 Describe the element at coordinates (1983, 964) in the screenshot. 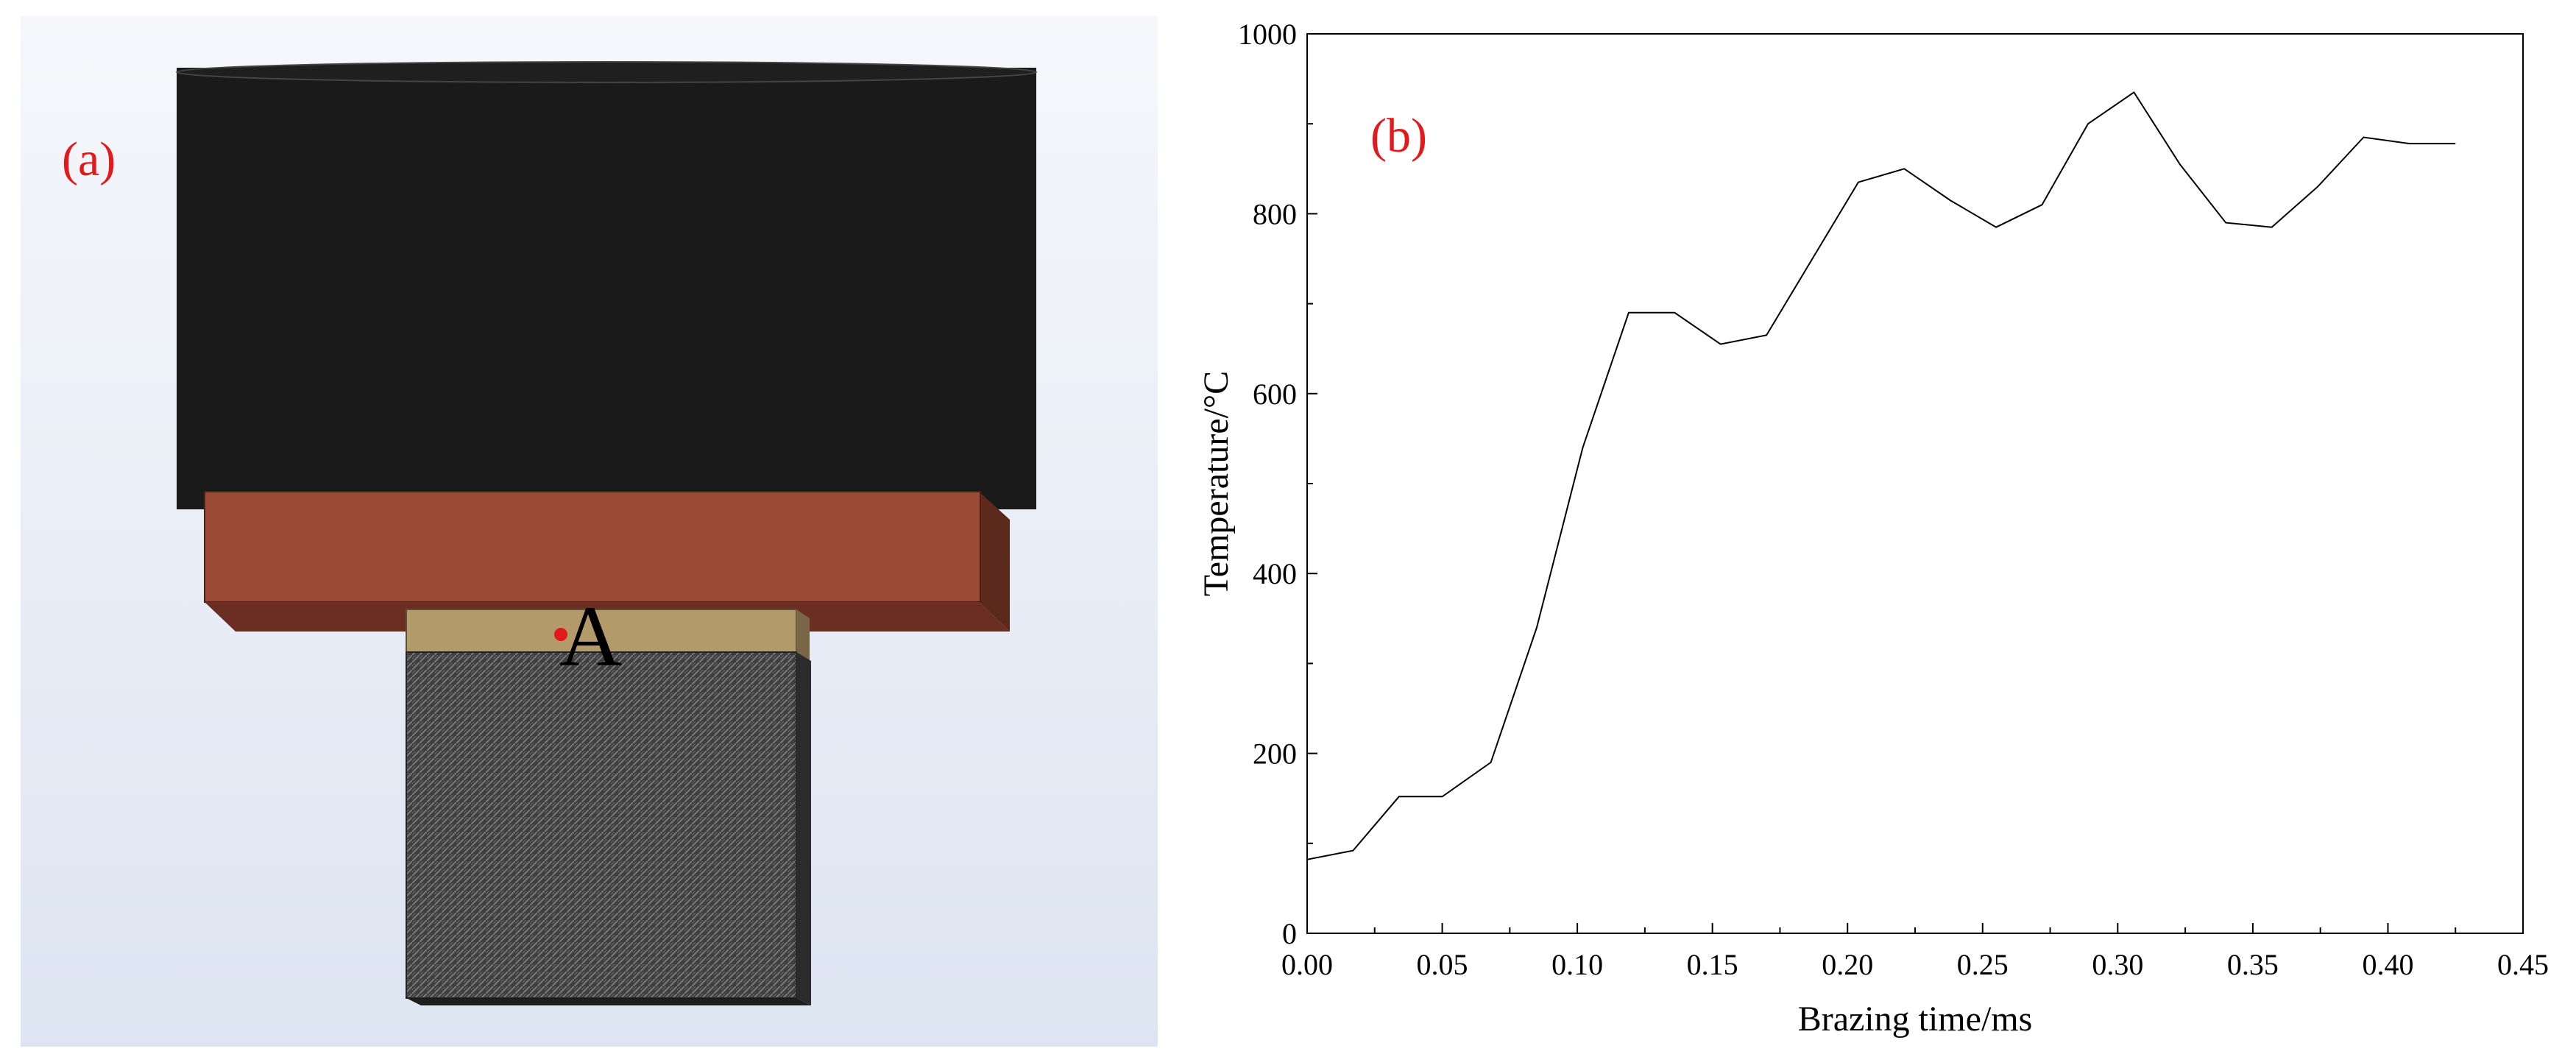

I see `x-tick-label: 0.25` at that location.